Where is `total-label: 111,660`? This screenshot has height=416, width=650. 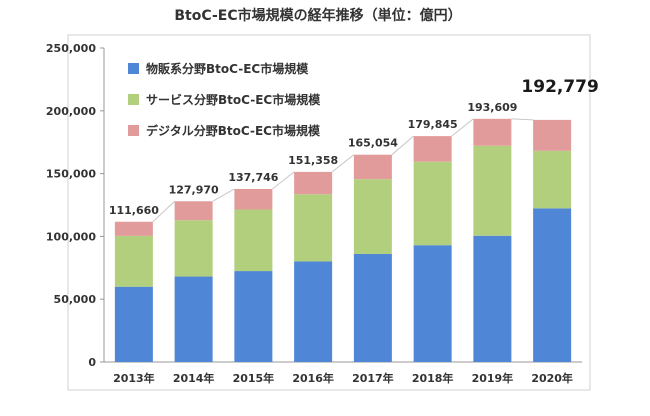
total-label: 111,660 is located at coordinates (134, 210).